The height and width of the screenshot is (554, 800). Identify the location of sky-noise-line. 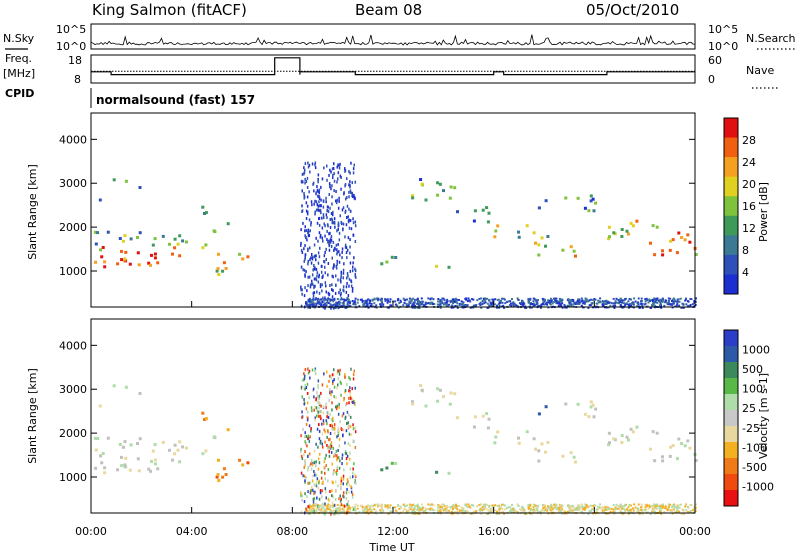
(392, 40).